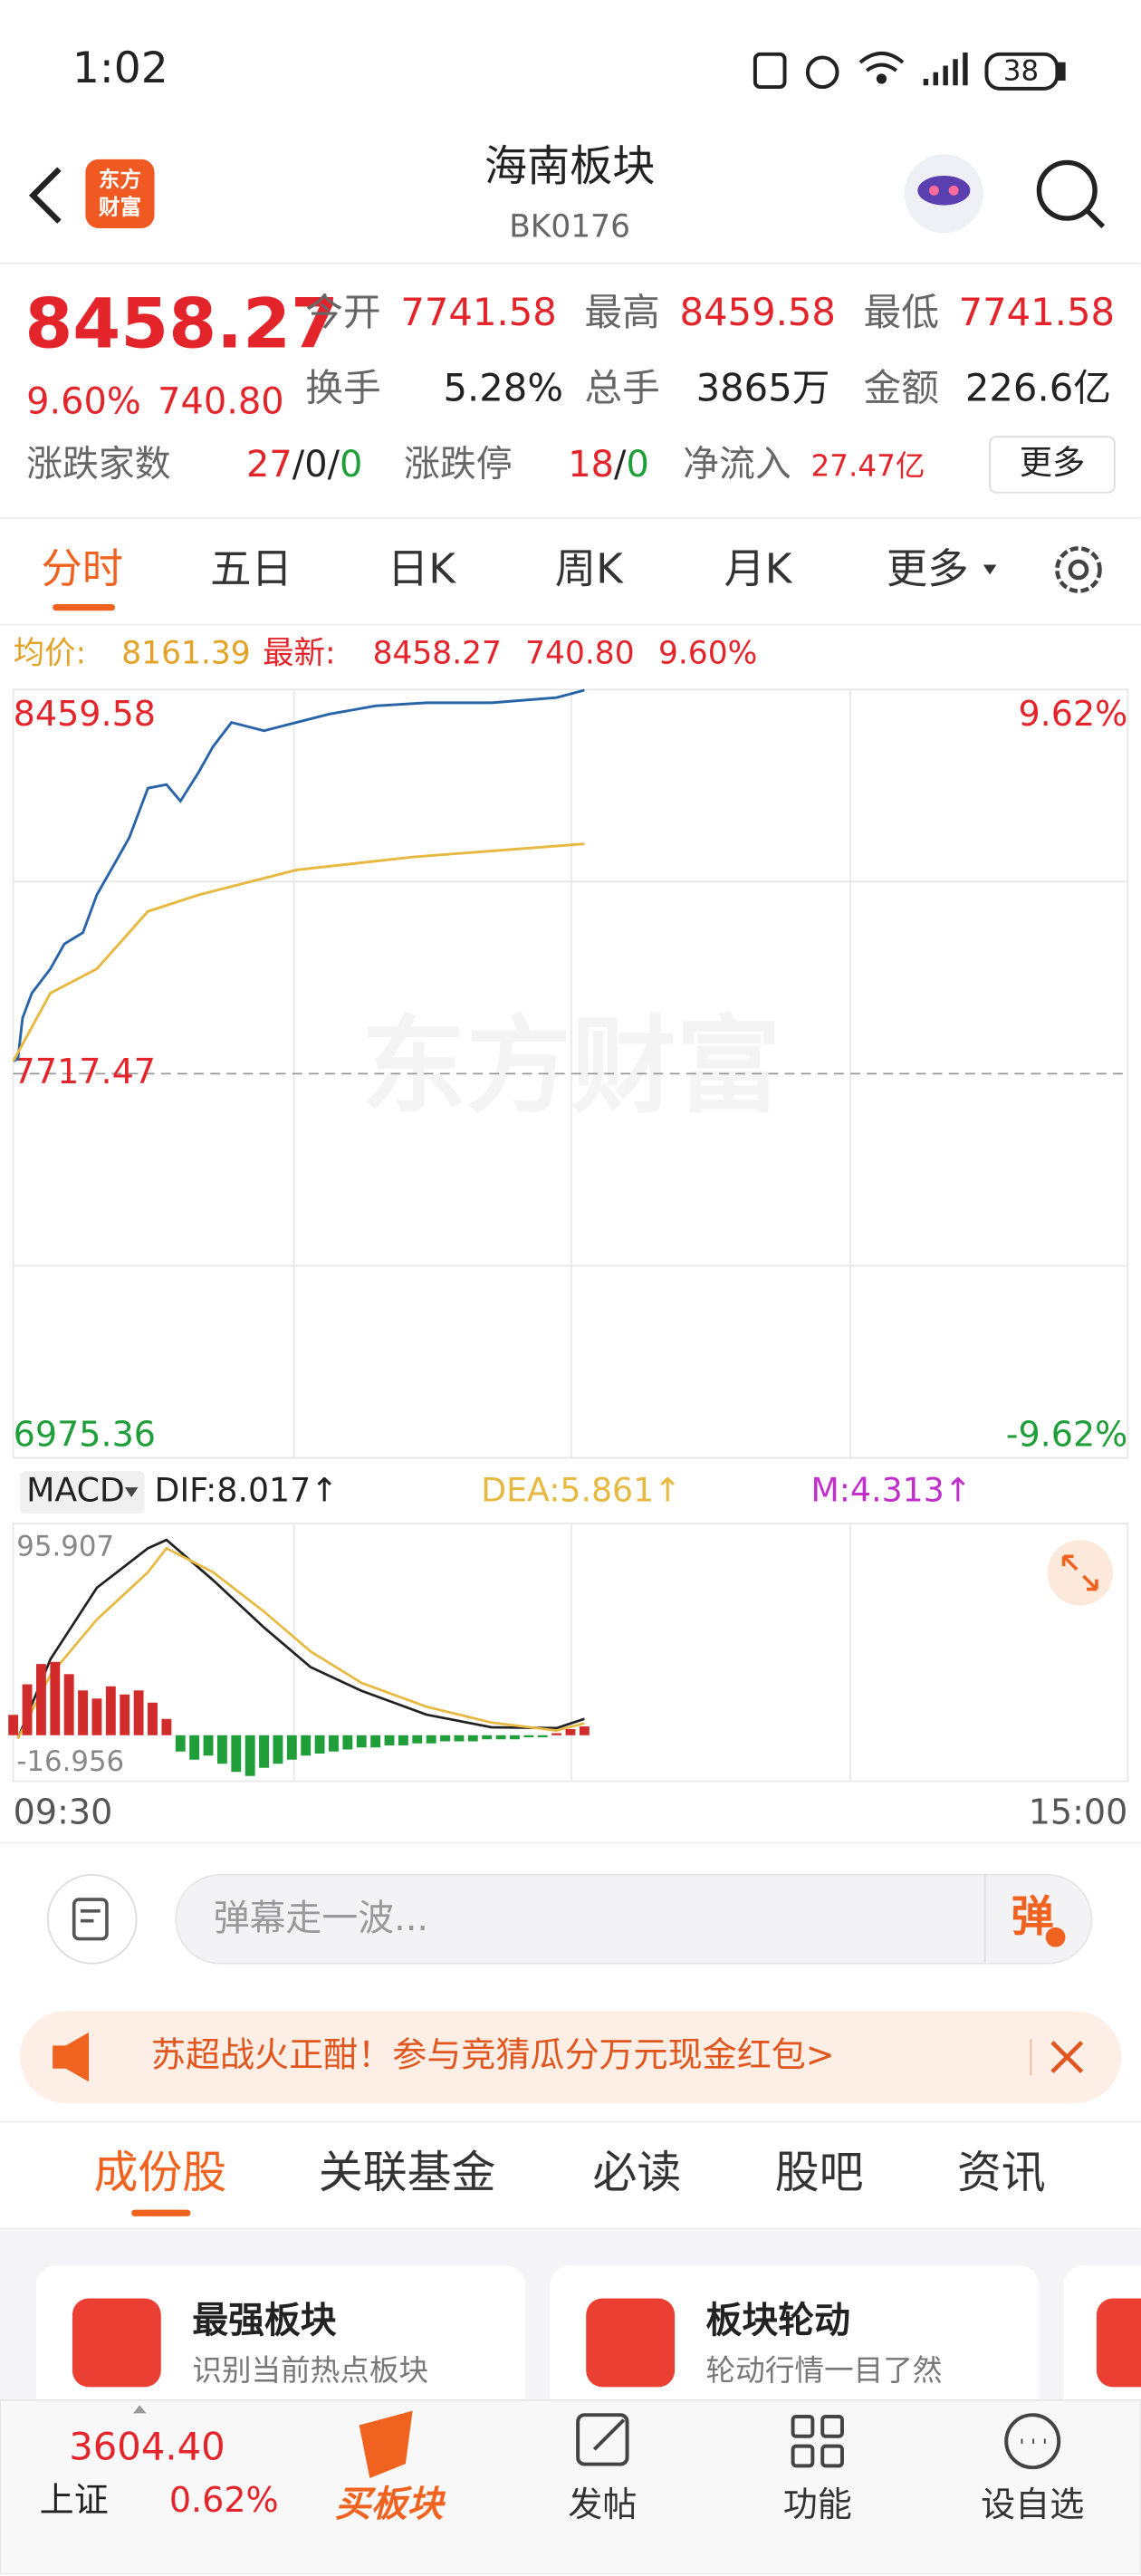 Image resolution: width=1141 pixels, height=2576 pixels. Describe the element at coordinates (819, 2172) in the screenshot. I see `content-tab: 股吧` at that location.